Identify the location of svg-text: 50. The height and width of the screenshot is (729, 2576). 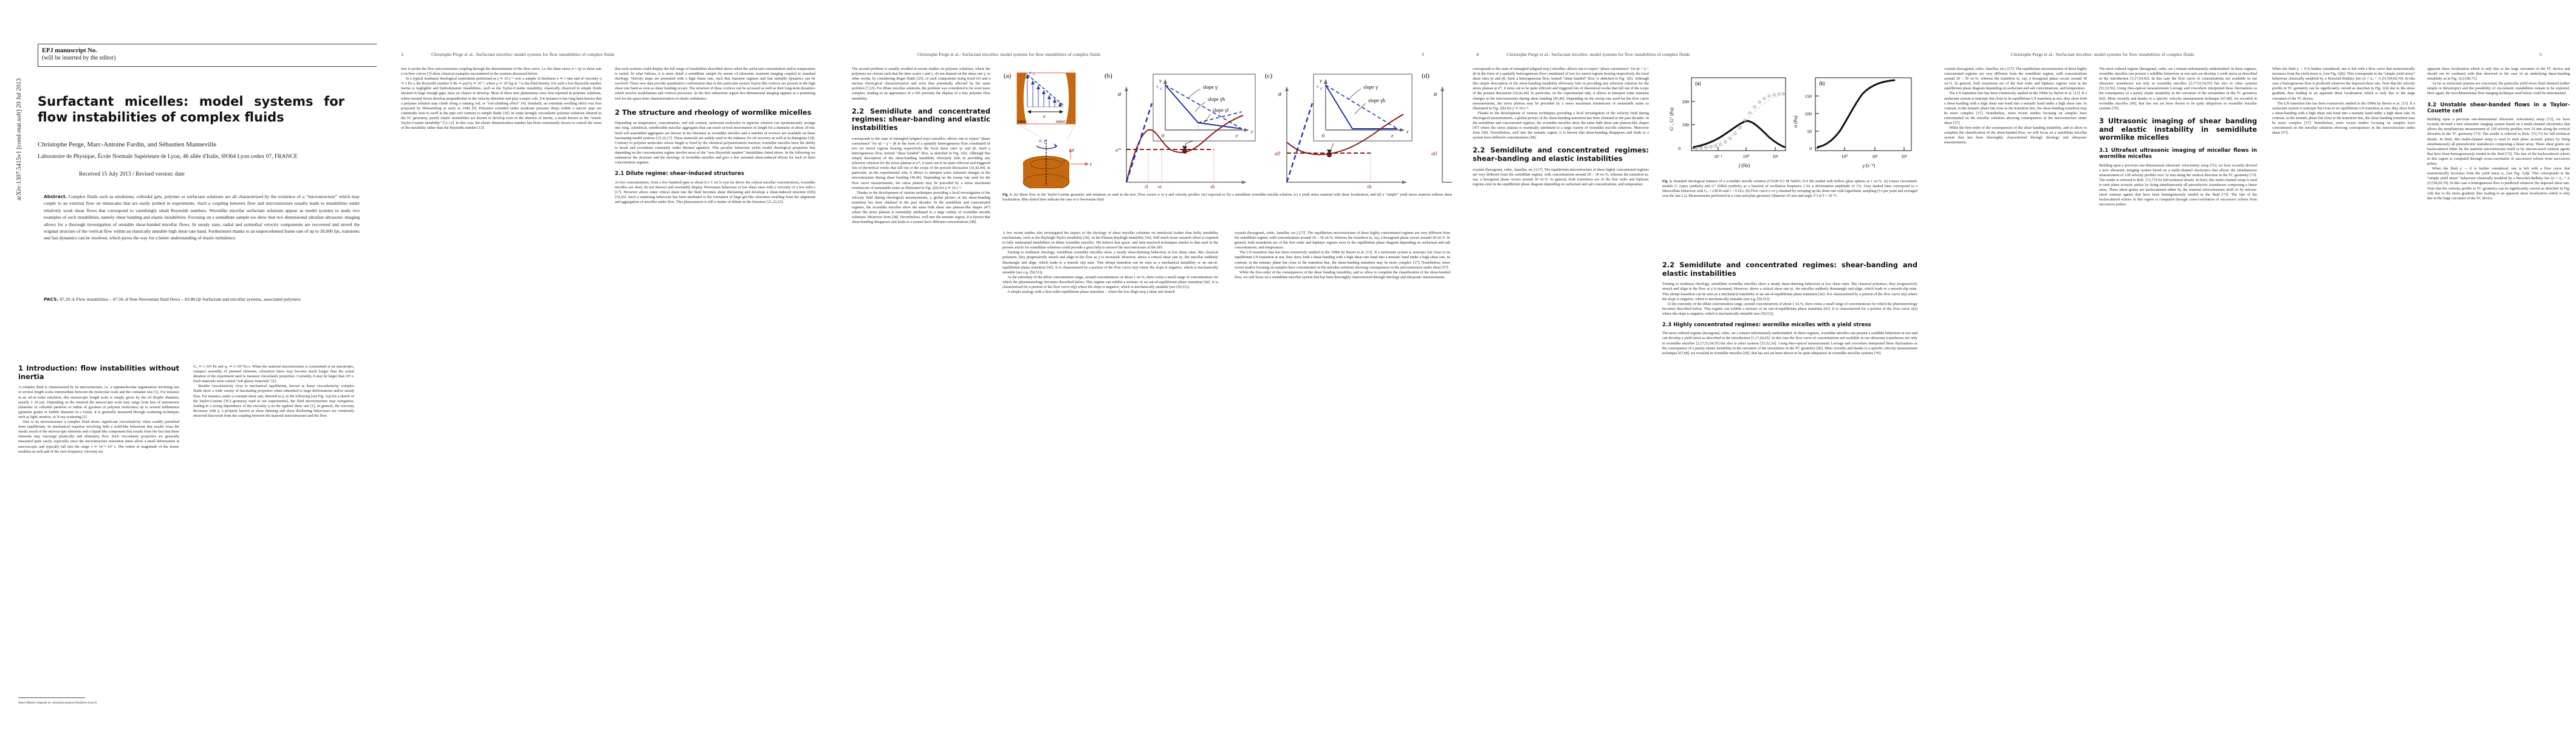
(1809, 131).